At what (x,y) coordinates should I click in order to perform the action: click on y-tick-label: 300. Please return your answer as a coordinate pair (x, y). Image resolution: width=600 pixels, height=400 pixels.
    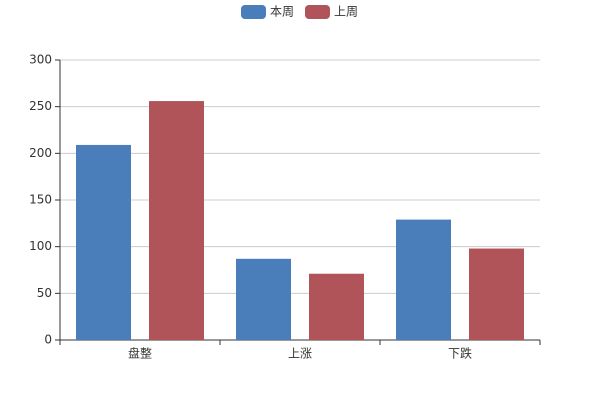
    Looking at the image, I should click on (40, 60).